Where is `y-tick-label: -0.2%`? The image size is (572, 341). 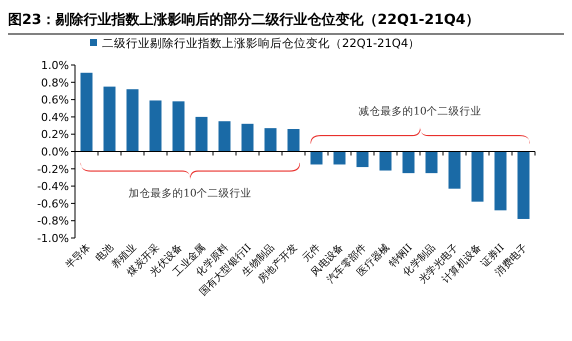
y-tick-label: -0.2% is located at coordinates (53, 169).